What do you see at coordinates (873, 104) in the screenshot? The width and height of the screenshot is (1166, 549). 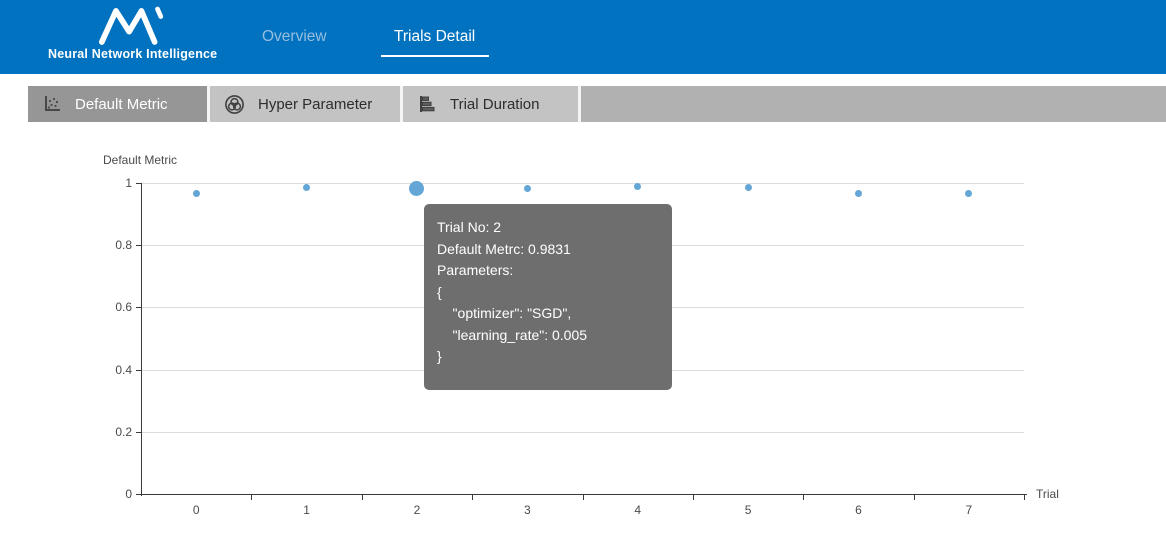 I see `subtab-bar-filler` at bounding box center [873, 104].